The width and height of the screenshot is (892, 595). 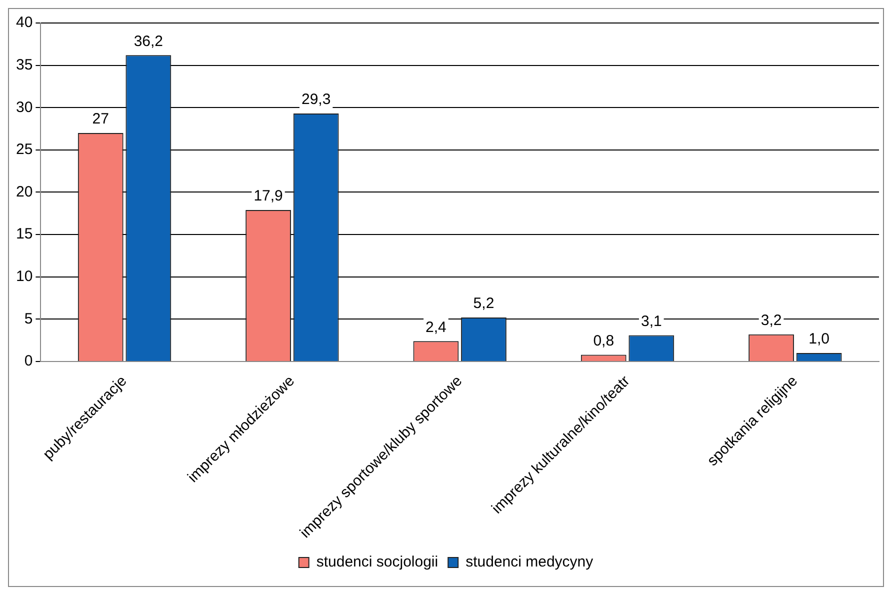 I want to click on y-tick-label: 0, so click(x=28, y=361).